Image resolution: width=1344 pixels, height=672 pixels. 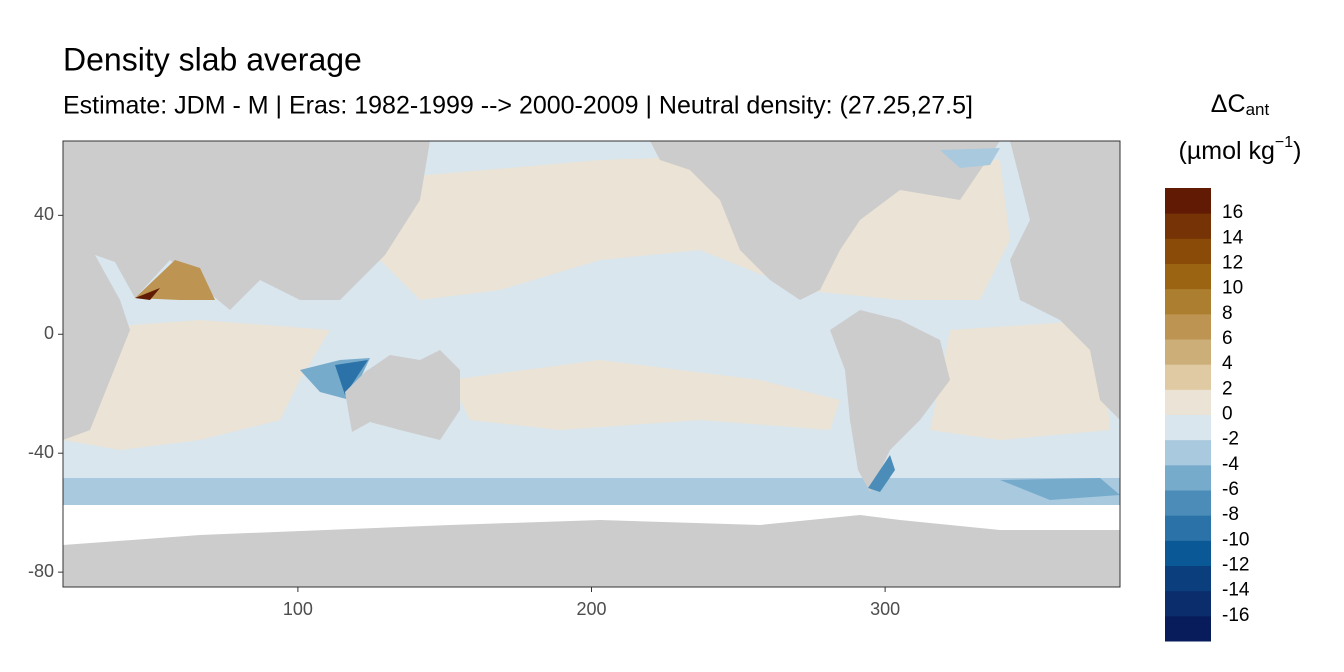 What do you see at coordinates (41, 452) in the screenshot?
I see `y-tick-label: -40` at bounding box center [41, 452].